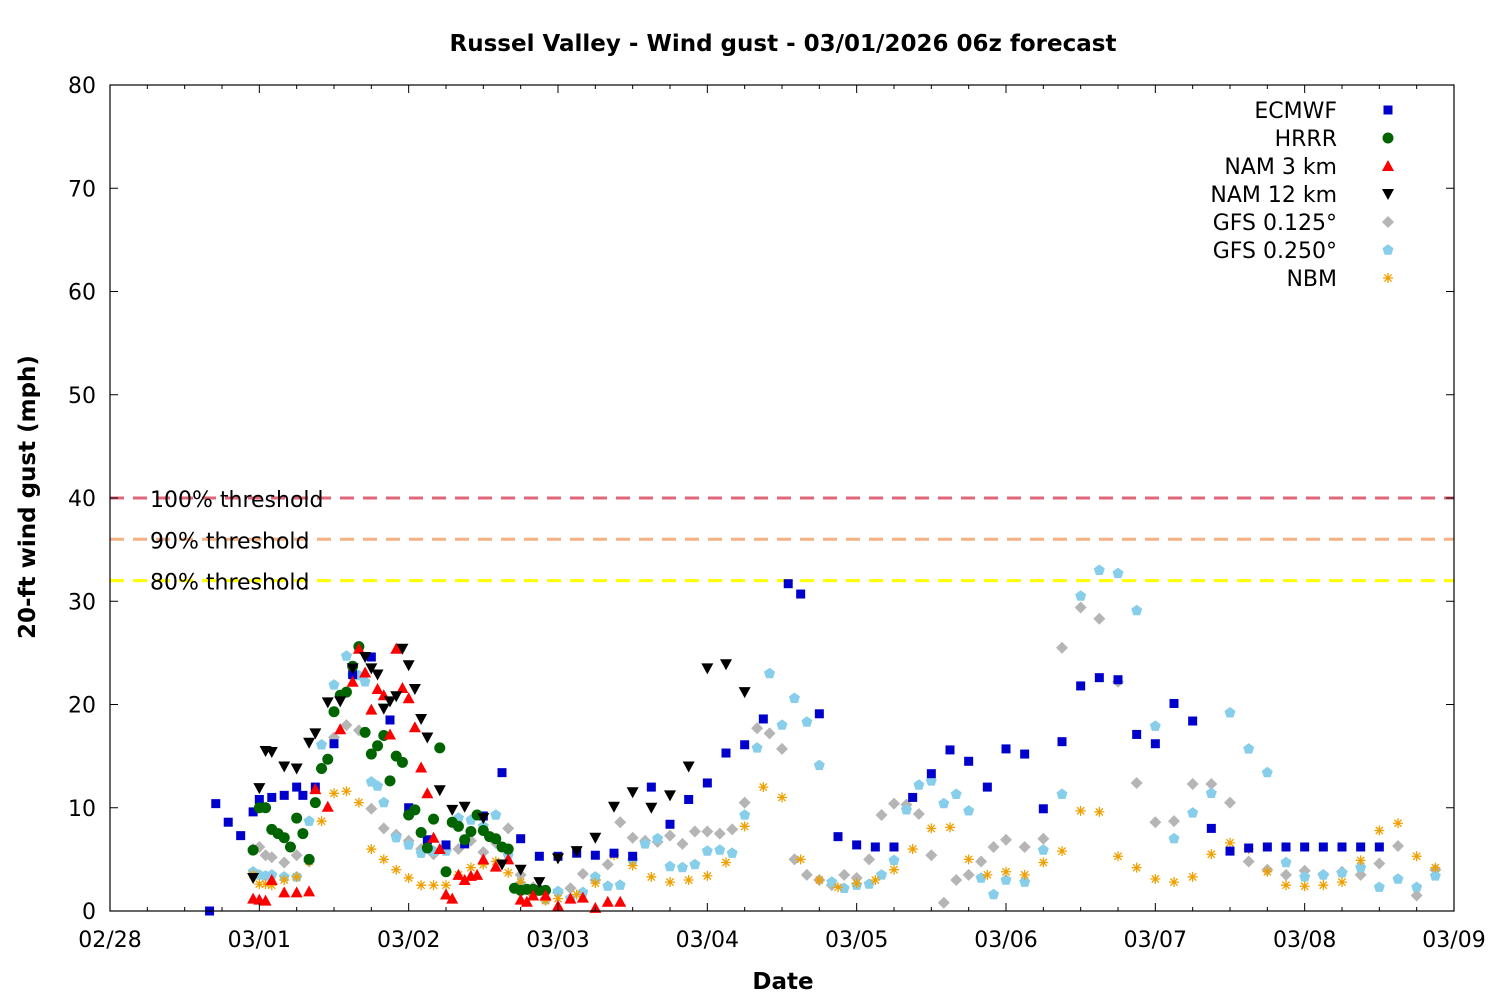 The width and height of the screenshot is (1500, 1000). What do you see at coordinates (28, 497) in the screenshot?
I see `y-axis-title: 20-ft wind gust (mph)` at bounding box center [28, 497].